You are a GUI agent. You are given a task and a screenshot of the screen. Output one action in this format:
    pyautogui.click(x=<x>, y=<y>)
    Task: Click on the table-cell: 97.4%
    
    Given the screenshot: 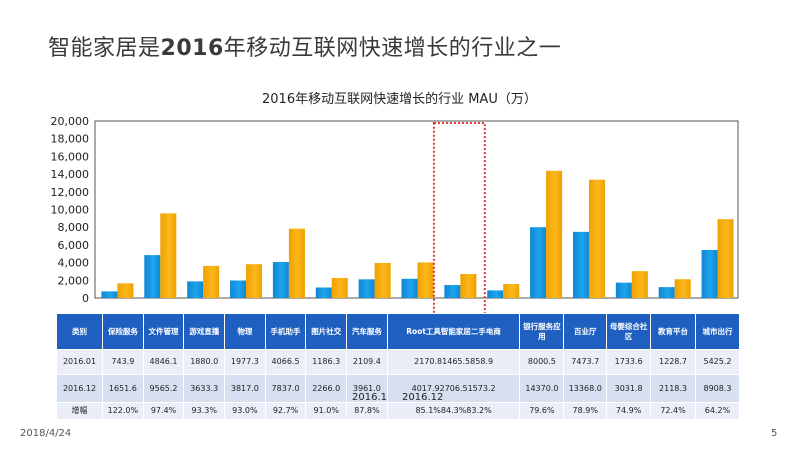 What is the action you would take?
    pyautogui.click(x=163, y=411)
    